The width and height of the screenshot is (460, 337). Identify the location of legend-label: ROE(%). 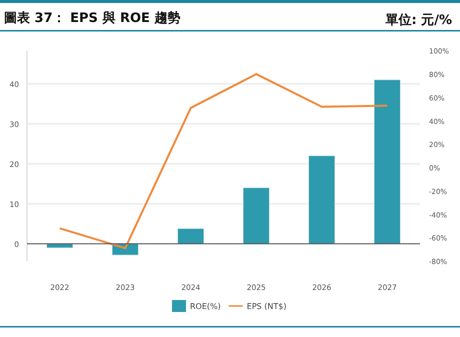
(205, 306).